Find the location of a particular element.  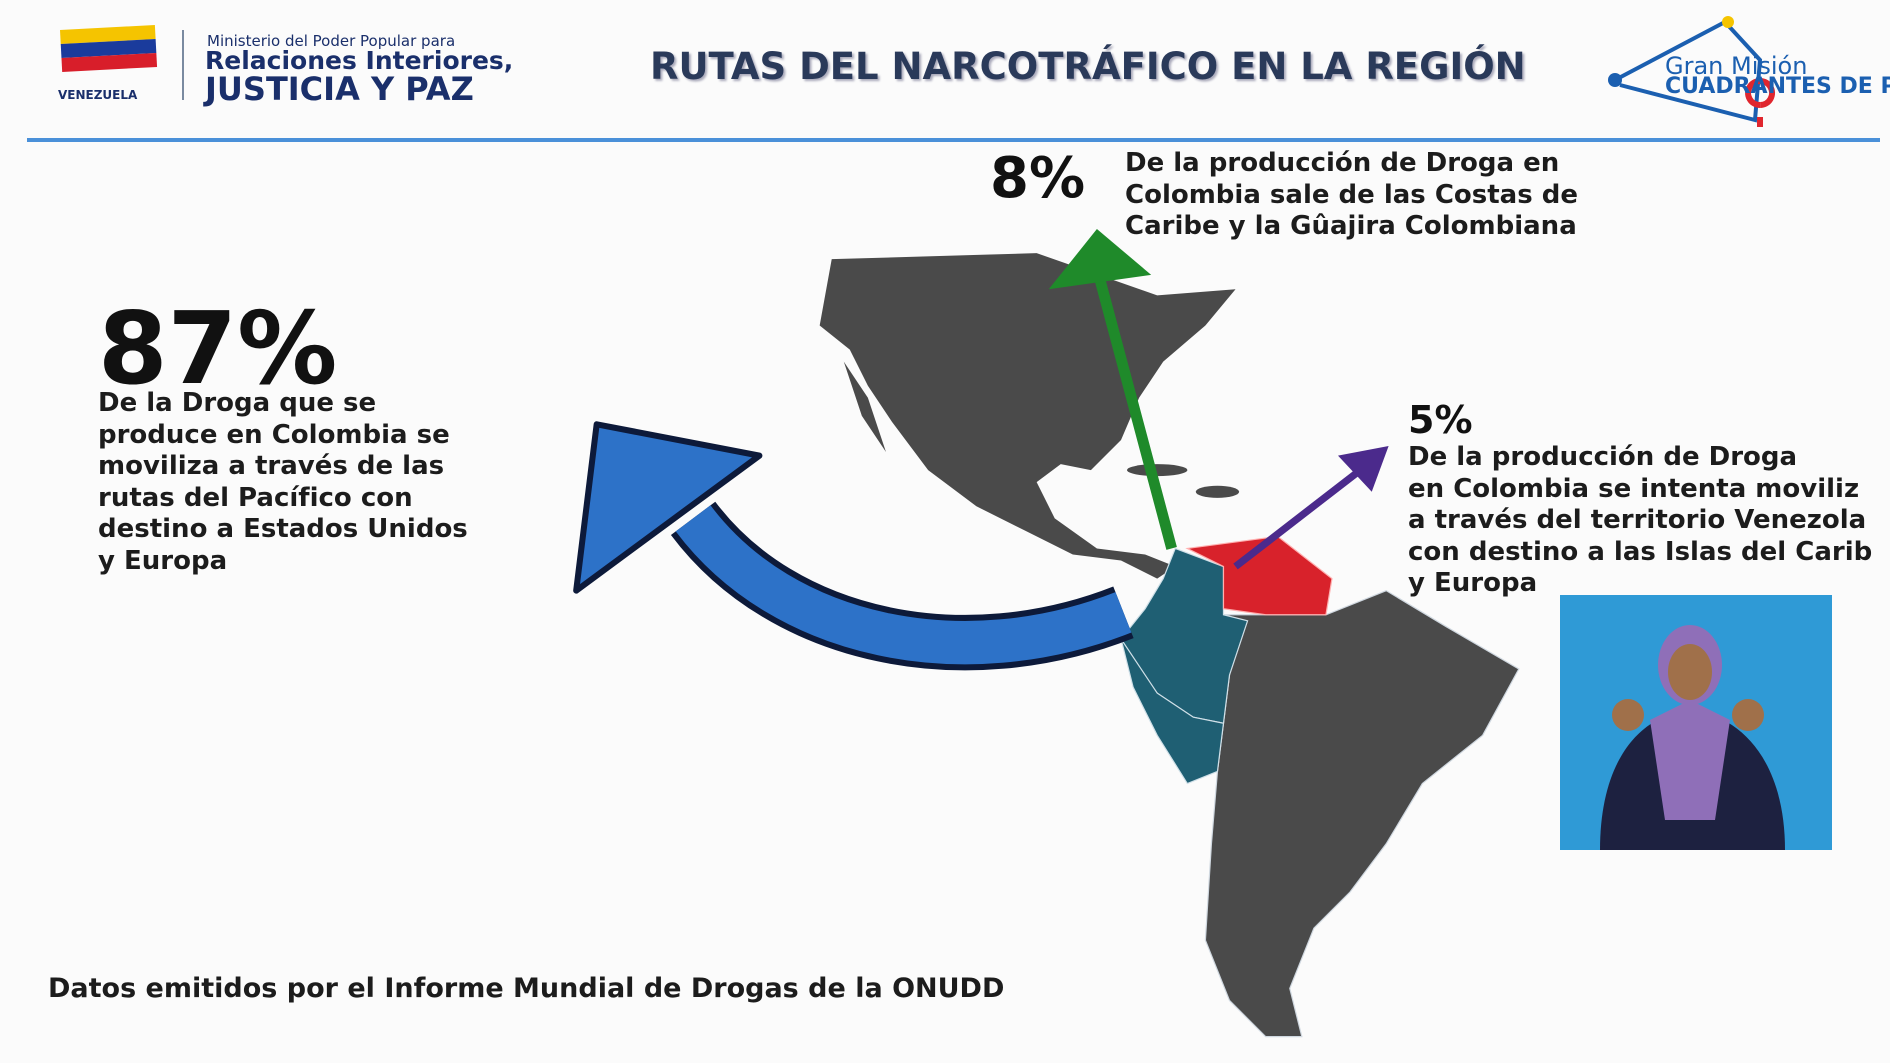

stat-text: Colombia sale de las Costas de is located at coordinates (1351, 194).